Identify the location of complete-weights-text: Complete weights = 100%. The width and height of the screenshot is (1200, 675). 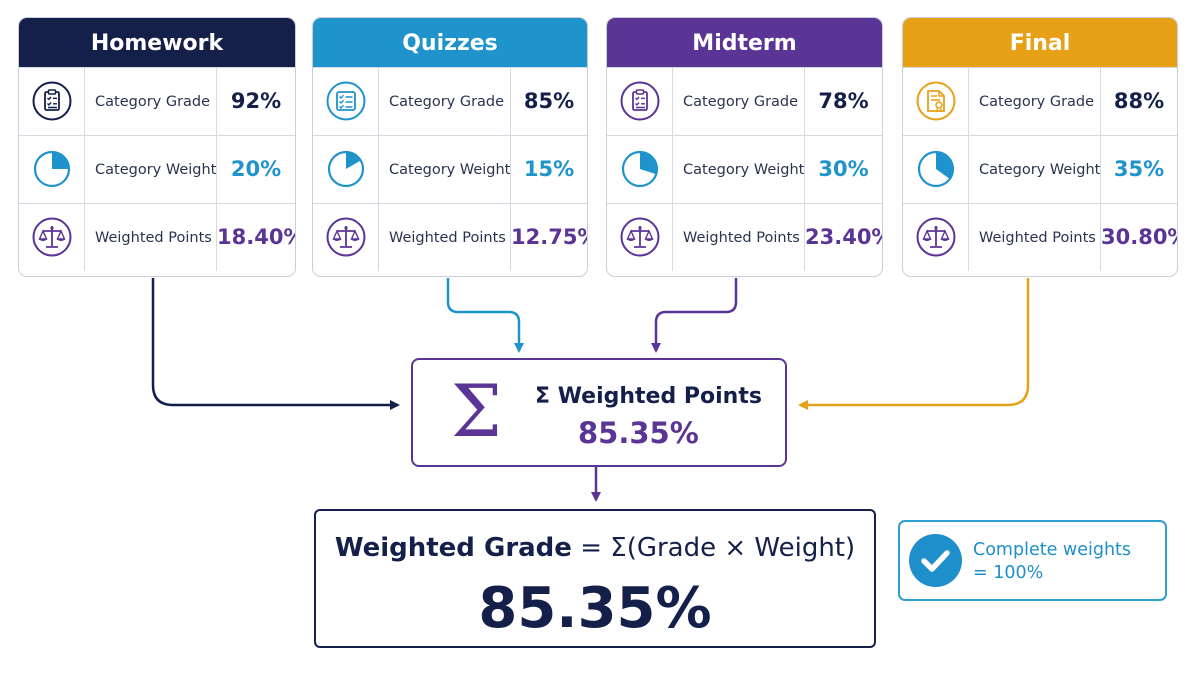
(1052, 562).